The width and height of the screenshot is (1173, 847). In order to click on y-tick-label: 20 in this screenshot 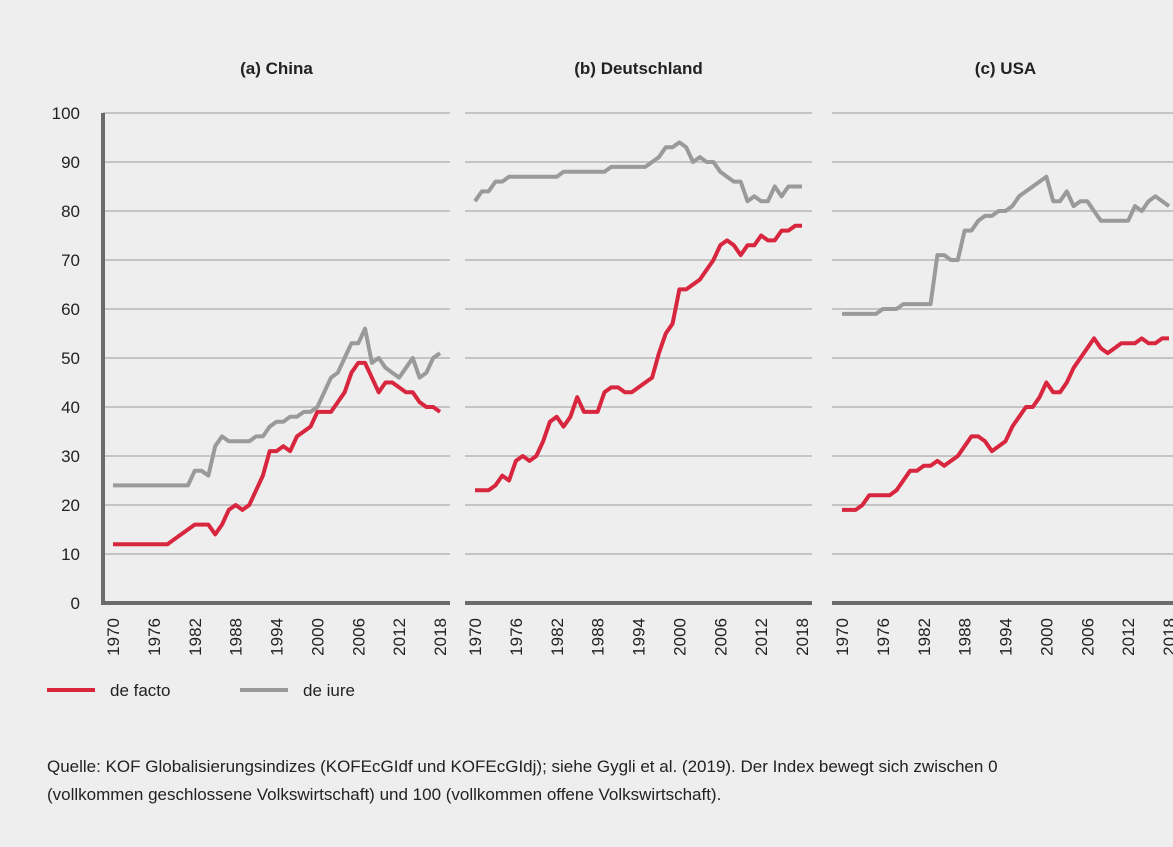, I will do `click(70, 505)`.